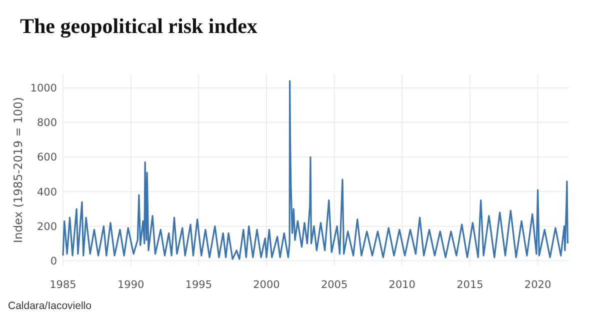 The width and height of the screenshot is (600, 328). What do you see at coordinates (18, 170) in the screenshot?
I see `y-axis-title: Index (1985-2019 = 100)` at bounding box center [18, 170].